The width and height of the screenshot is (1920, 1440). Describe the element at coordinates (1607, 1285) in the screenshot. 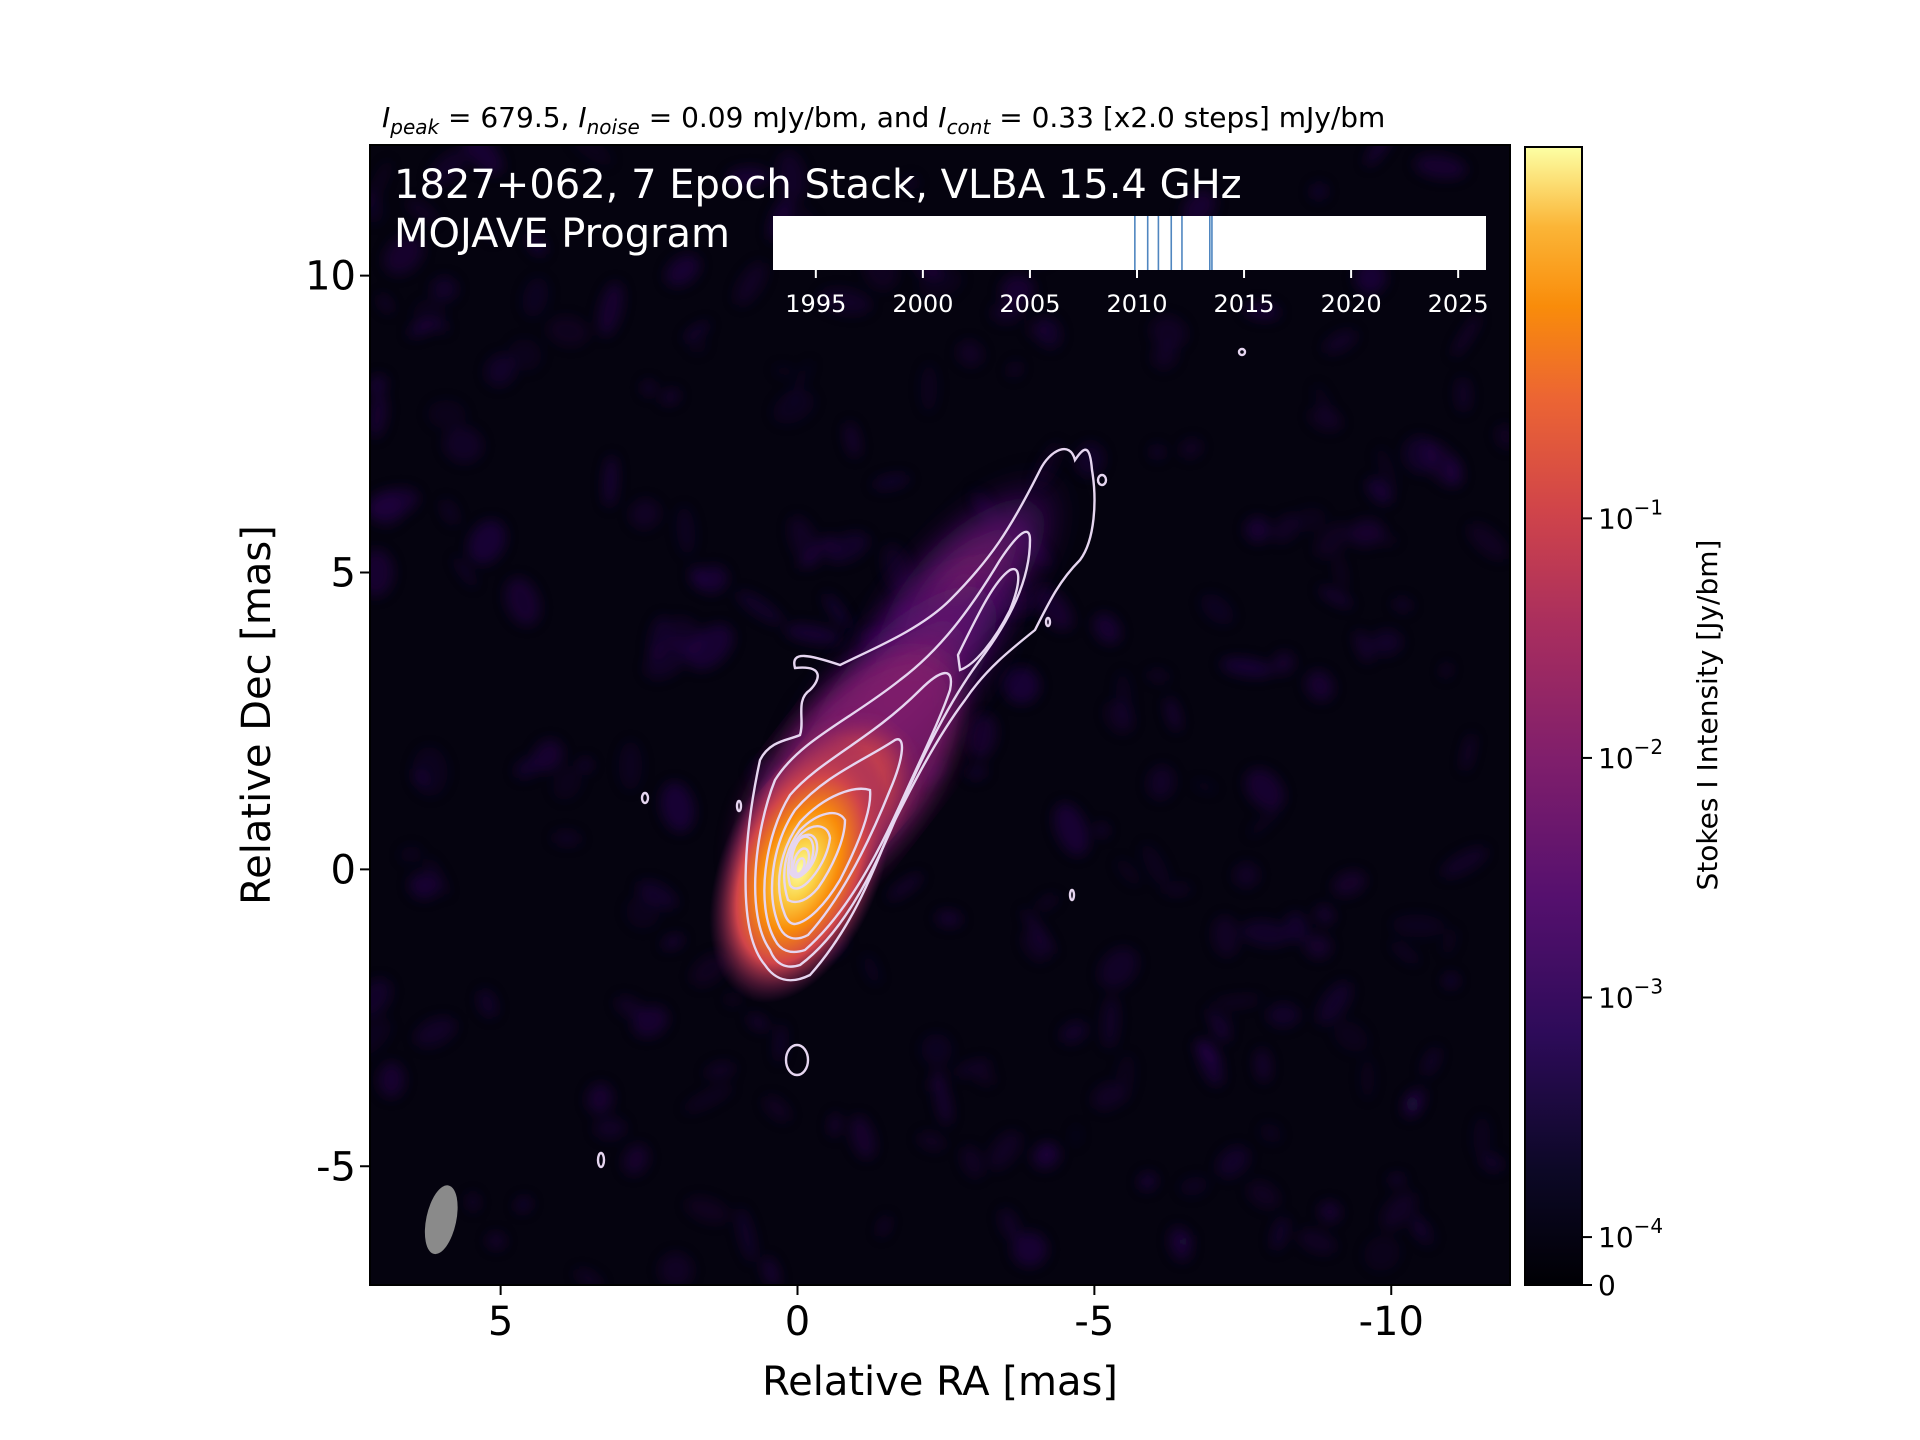

I see `colorbar-tick-label: 0` at that location.